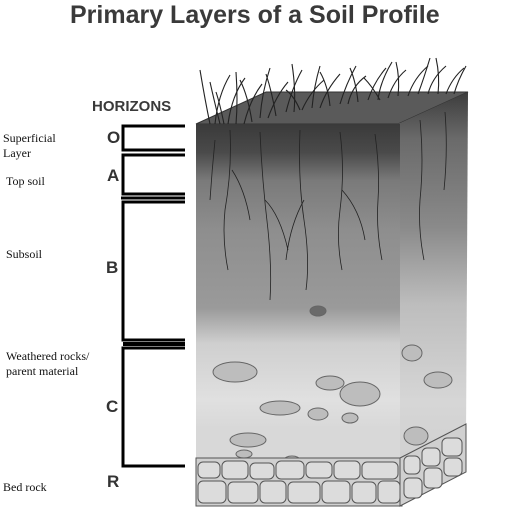 This screenshot has width=511, height=512. Describe the element at coordinates (17, 153) in the screenshot. I see `label-superficial-line2: Layer` at that location.